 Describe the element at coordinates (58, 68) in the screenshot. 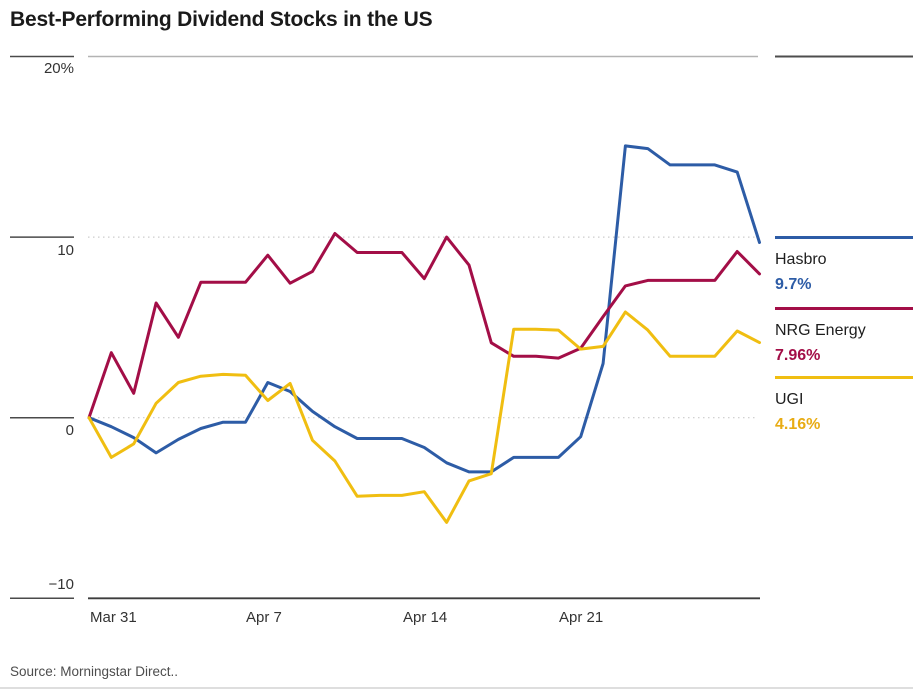

I see `y-axis-label-20: 20%` at that location.